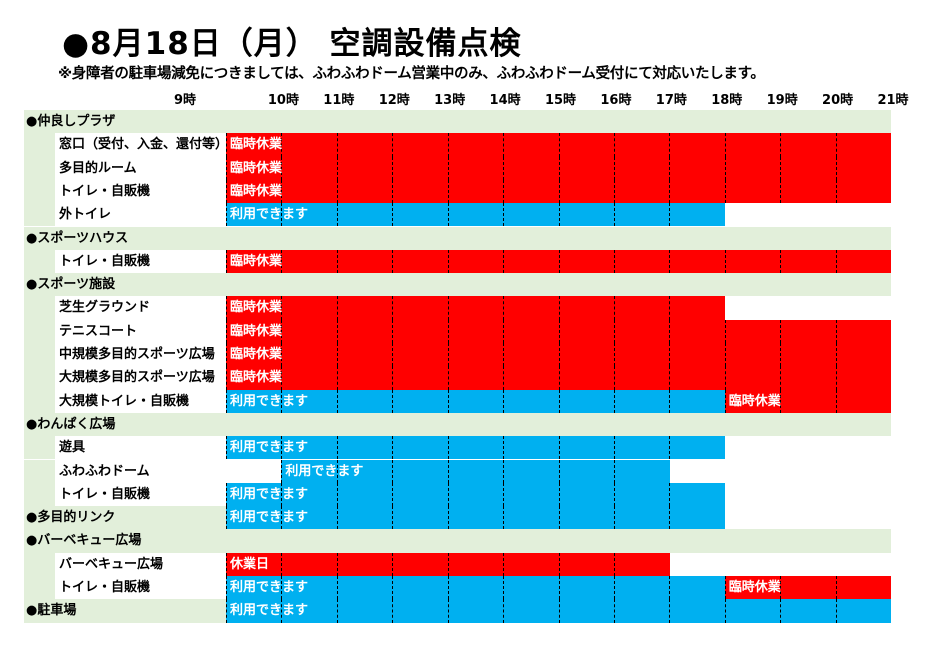 The height and width of the screenshot is (648, 931). I want to click on hour-label: 19時, so click(782, 100).